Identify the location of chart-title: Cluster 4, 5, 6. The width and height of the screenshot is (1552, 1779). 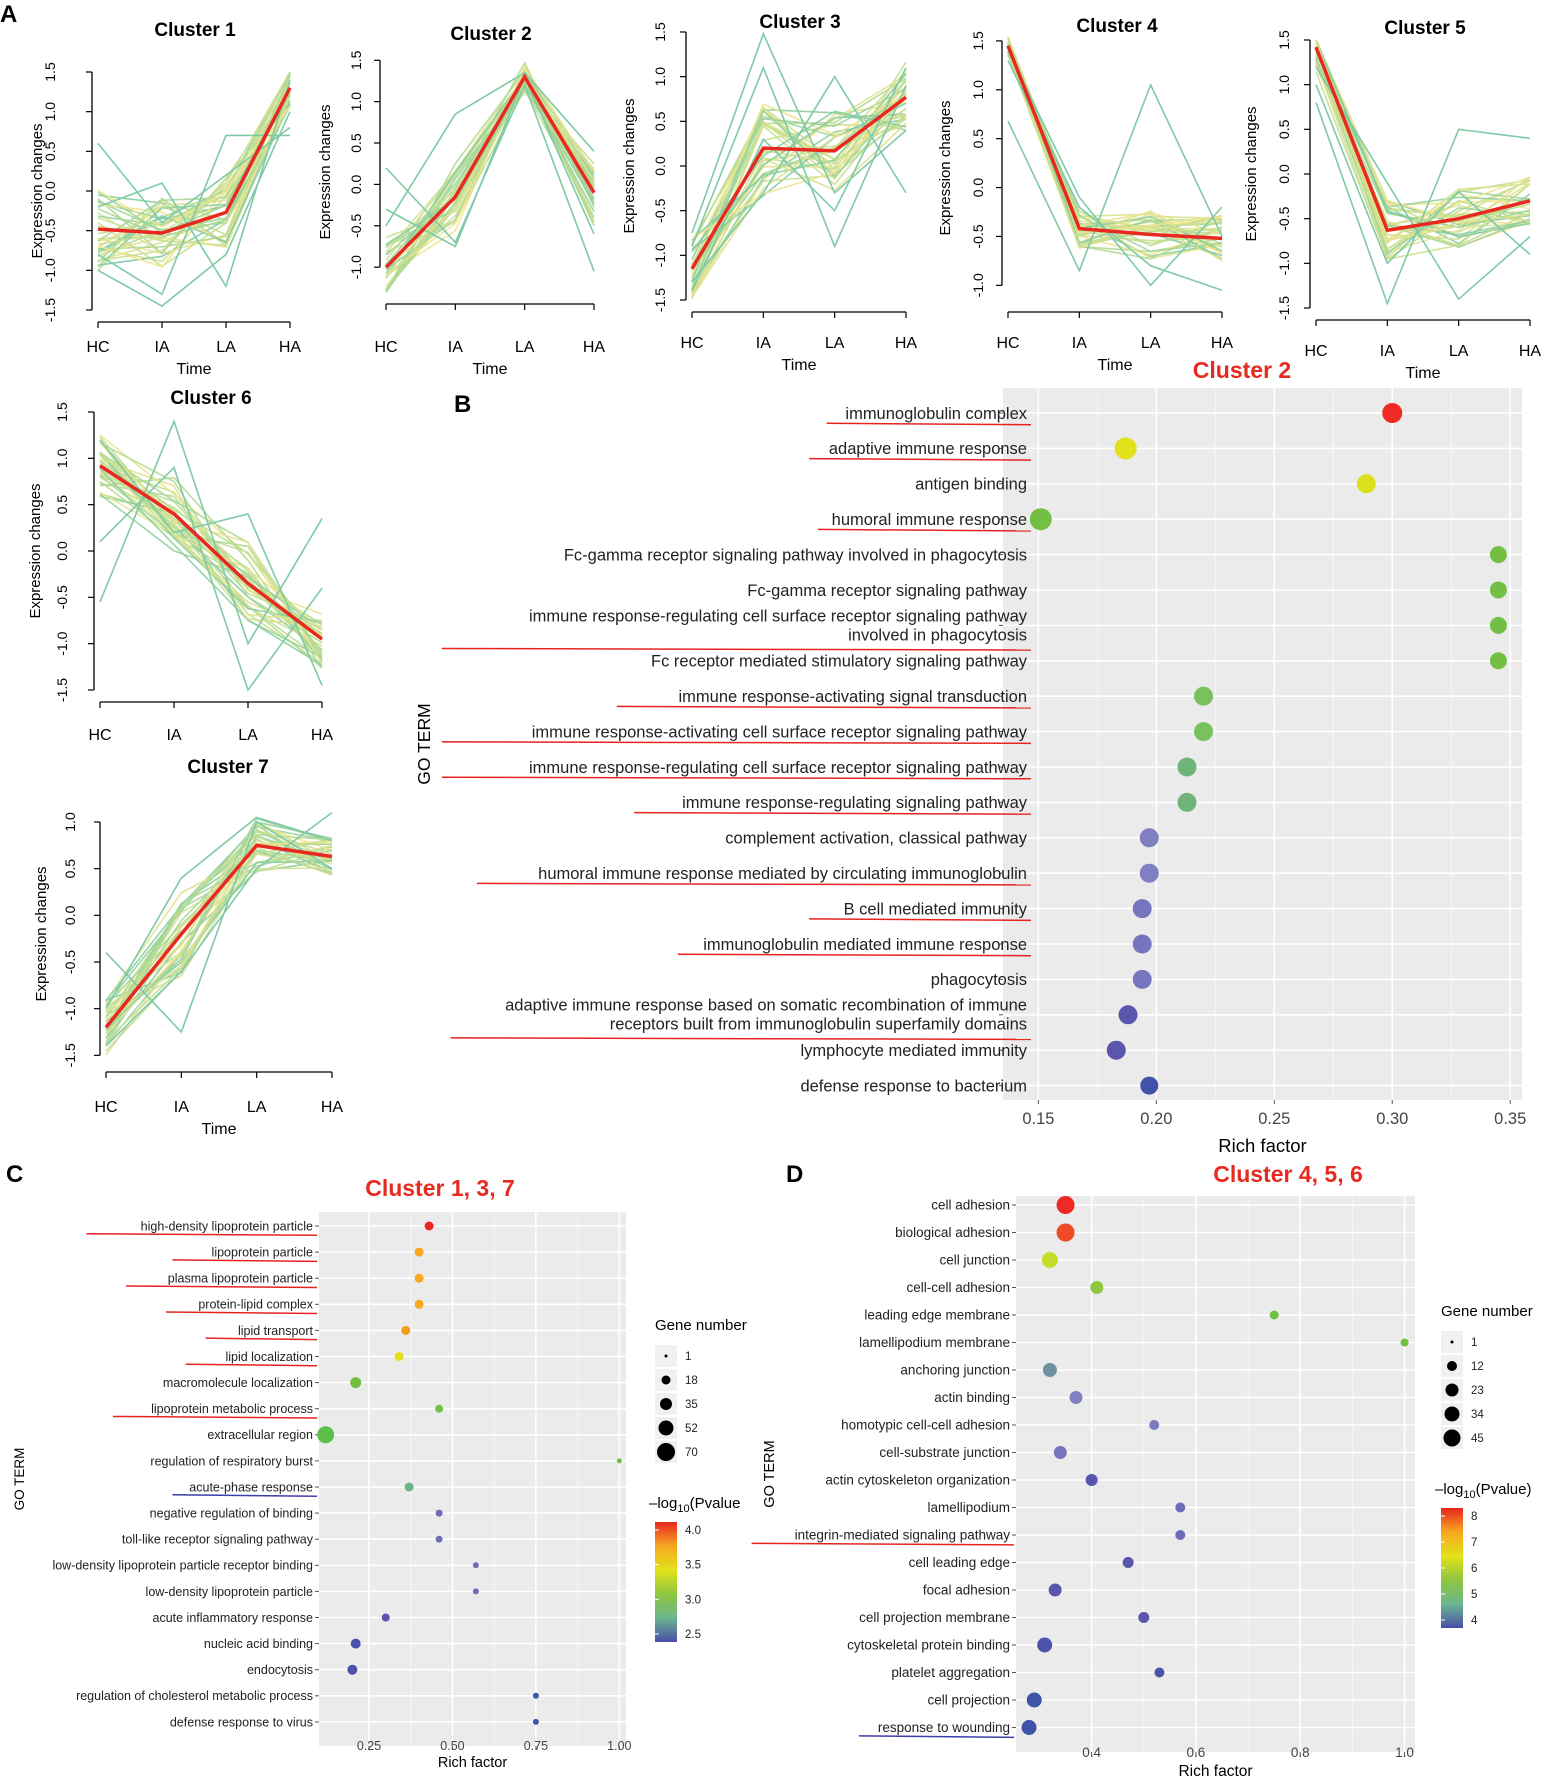
(1288, 1174).